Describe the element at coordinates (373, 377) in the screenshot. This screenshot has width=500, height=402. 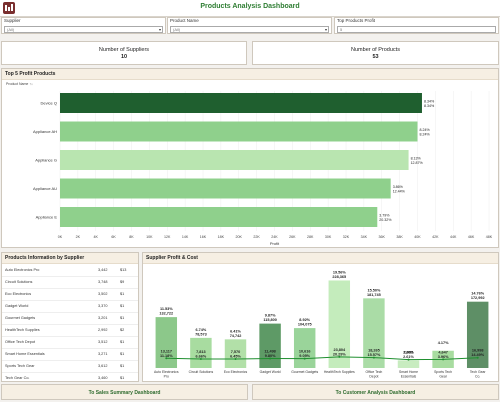
I see `category-label: Depot` at that location.